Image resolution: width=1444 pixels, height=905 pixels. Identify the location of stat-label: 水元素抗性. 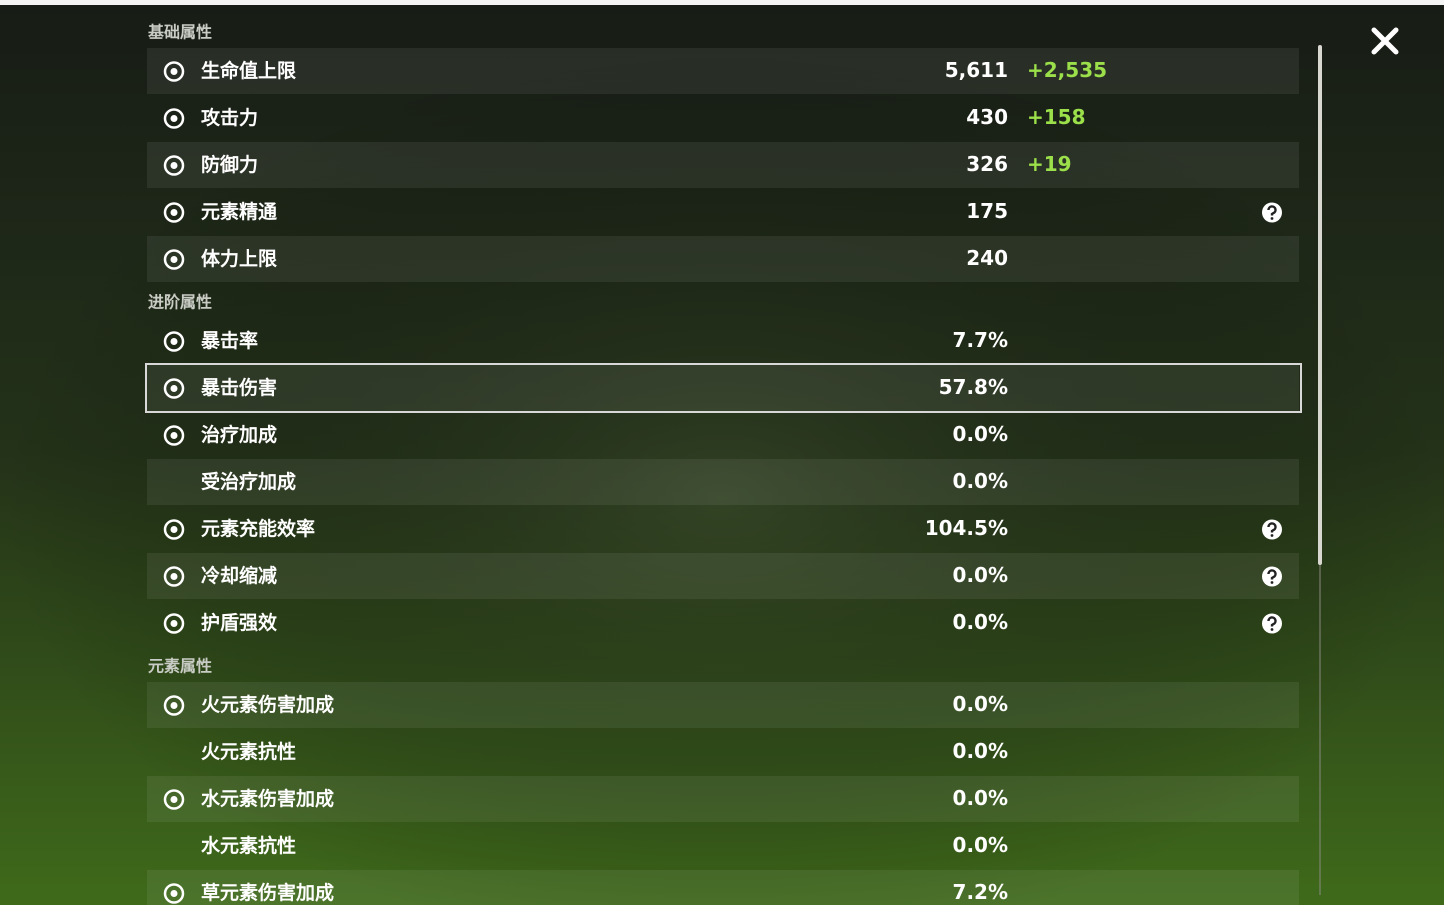
(248, 845).